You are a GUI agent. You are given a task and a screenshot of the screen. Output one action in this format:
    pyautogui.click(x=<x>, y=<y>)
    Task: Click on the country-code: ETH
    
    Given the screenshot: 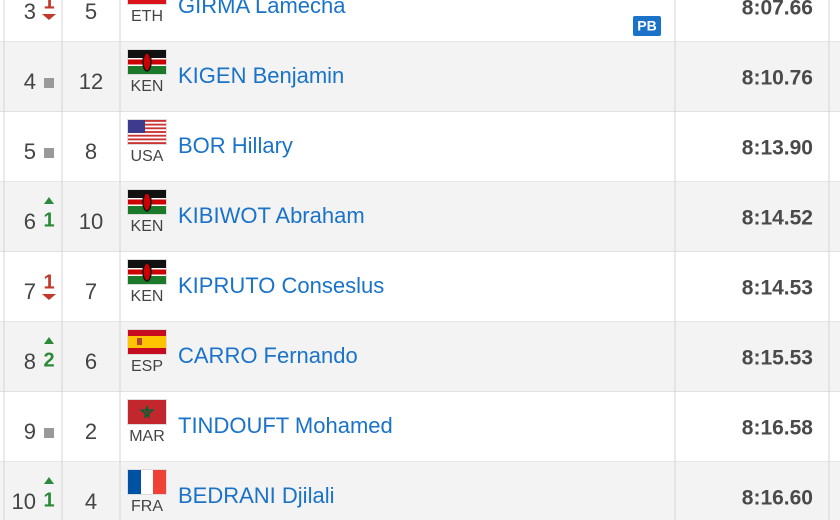 What is the action you would take?
    pyautogui.click(x=147, y=16)
    